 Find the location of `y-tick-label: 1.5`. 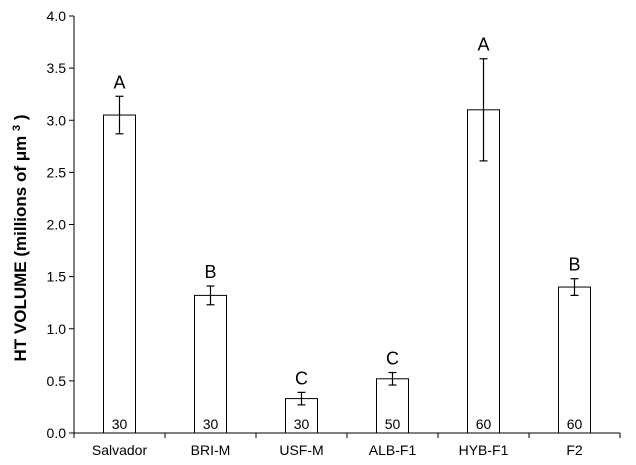

y-tick-label: 1.5 is located at coordinates (57, 277).